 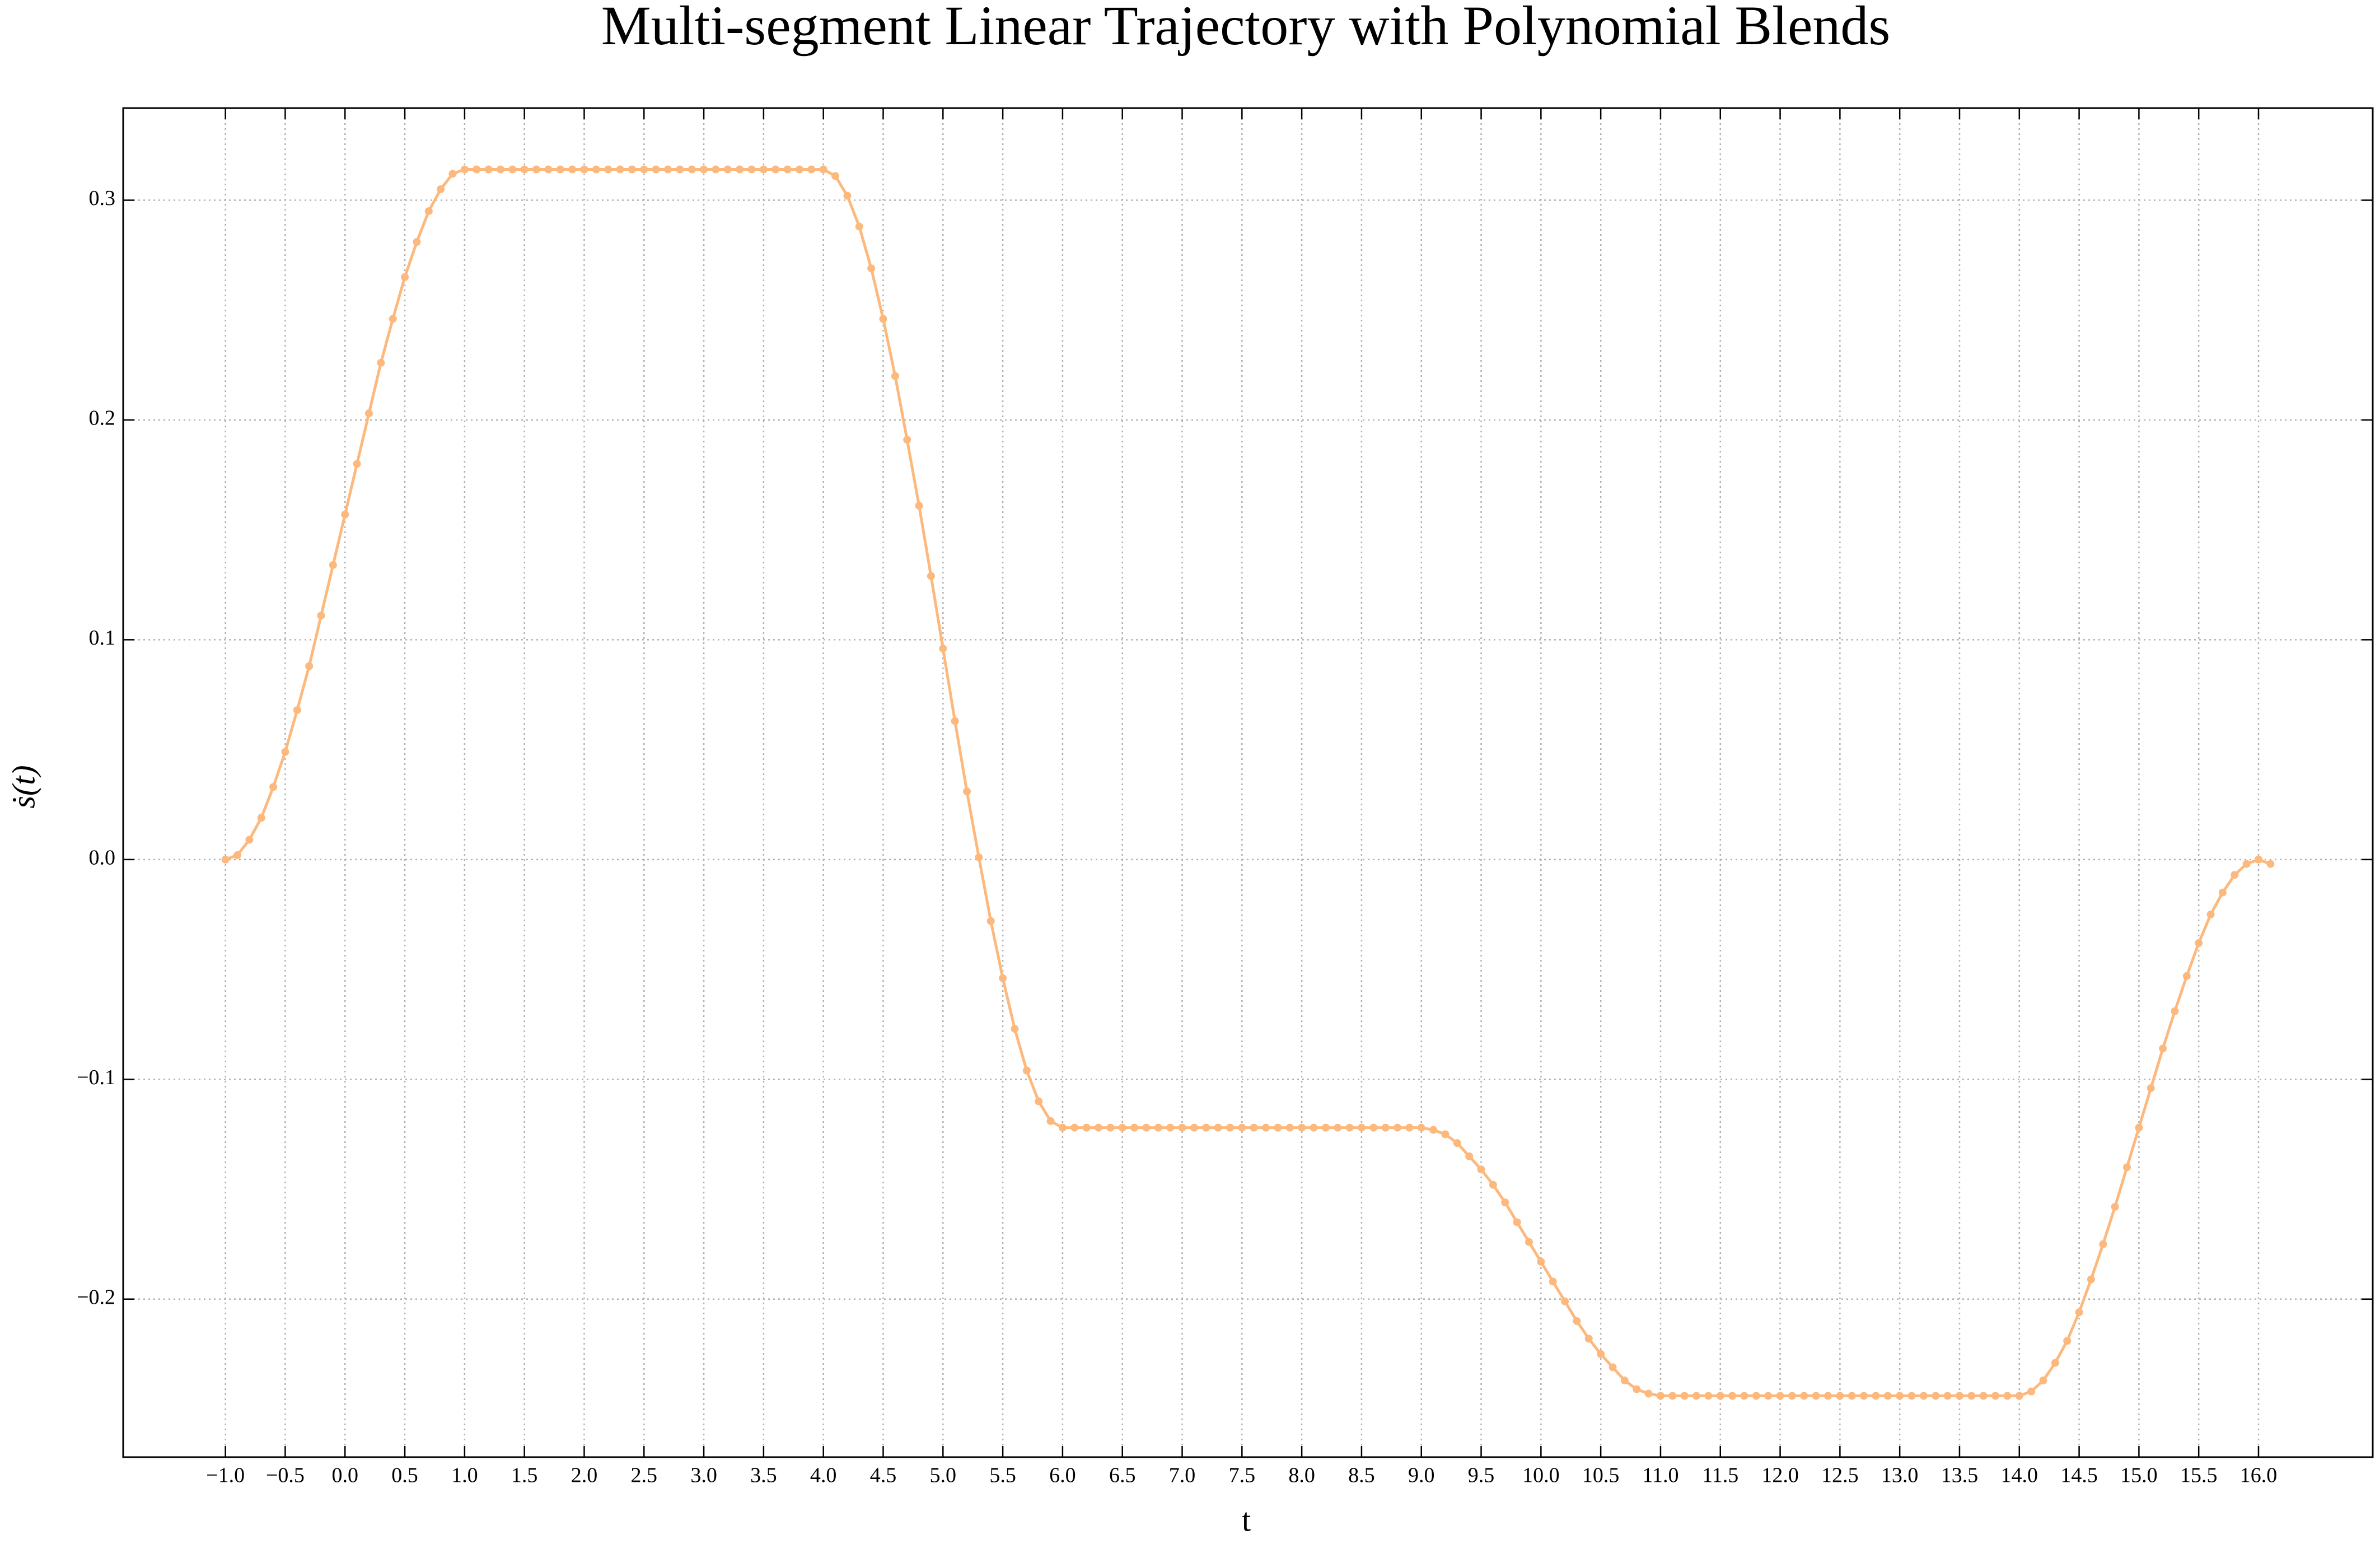 I want to click on x-tick-label: 6.0, so click(x=1062, y=1475).